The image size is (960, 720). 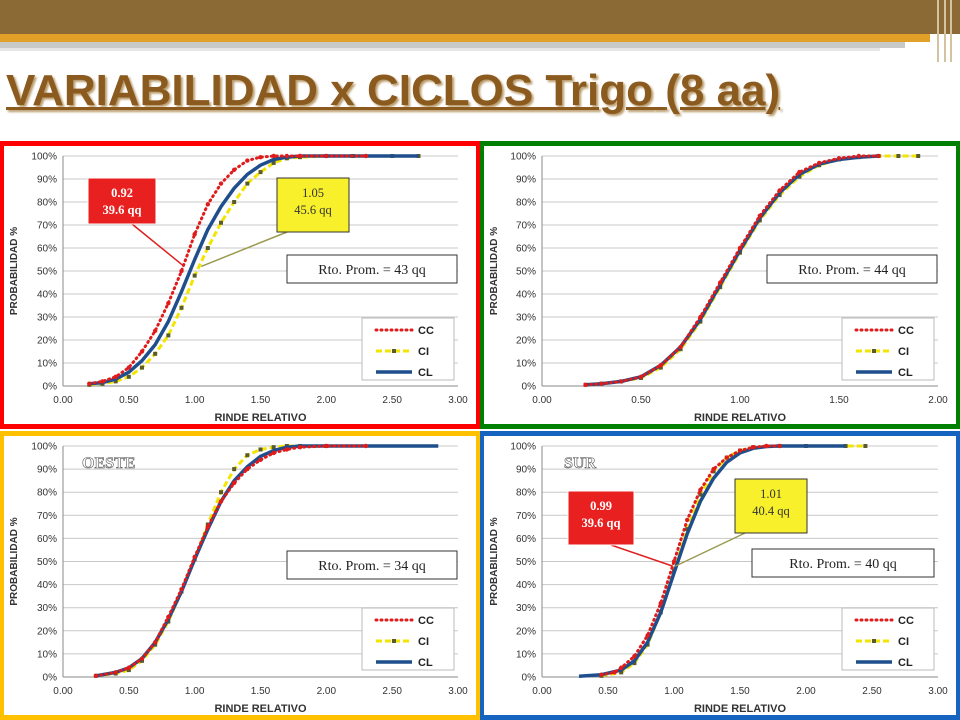 What do you see at coordinates (641, 400) in the screenshot?
I see `x-tick-label: 0.50` at bounding box center [641, 400].